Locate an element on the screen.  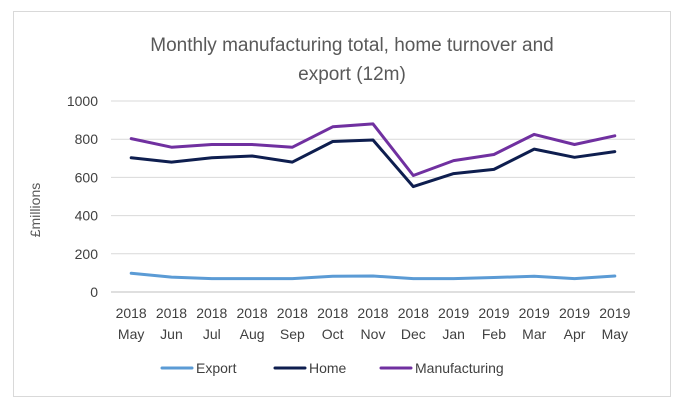
legend-label: Export is located at coordinates (216, 368).